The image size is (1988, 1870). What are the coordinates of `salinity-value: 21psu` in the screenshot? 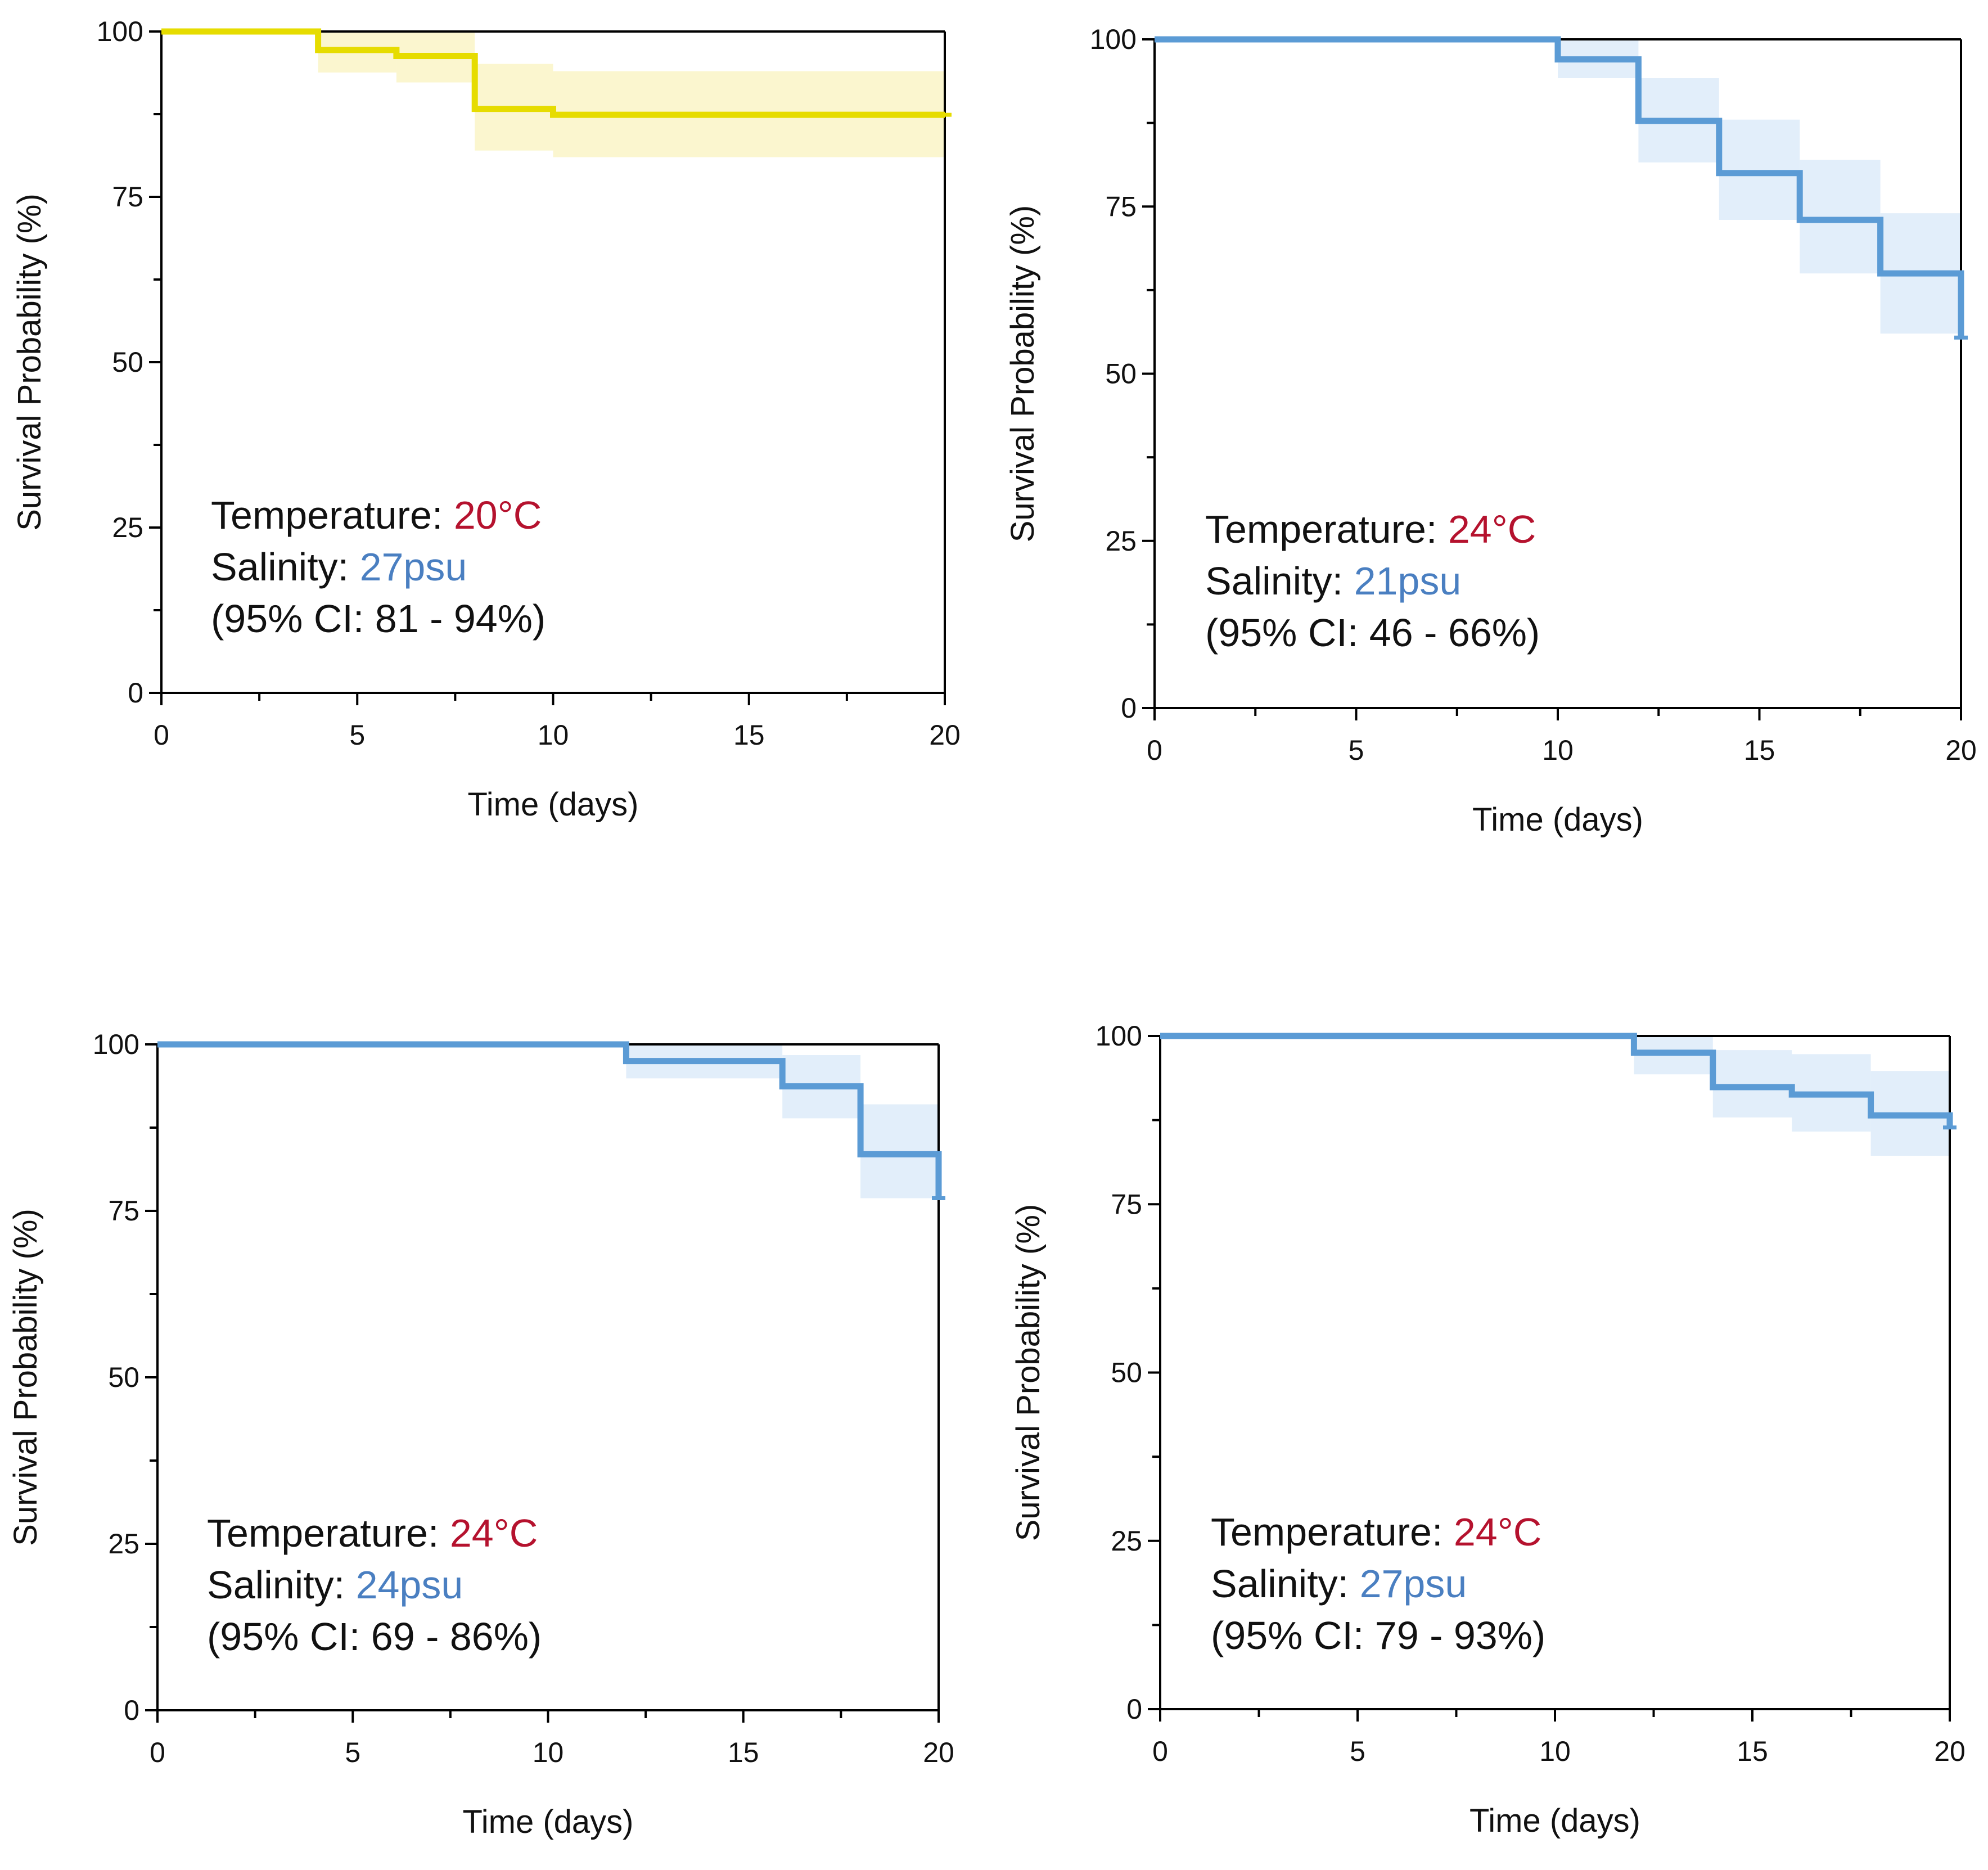 It's located at (1408, 581).